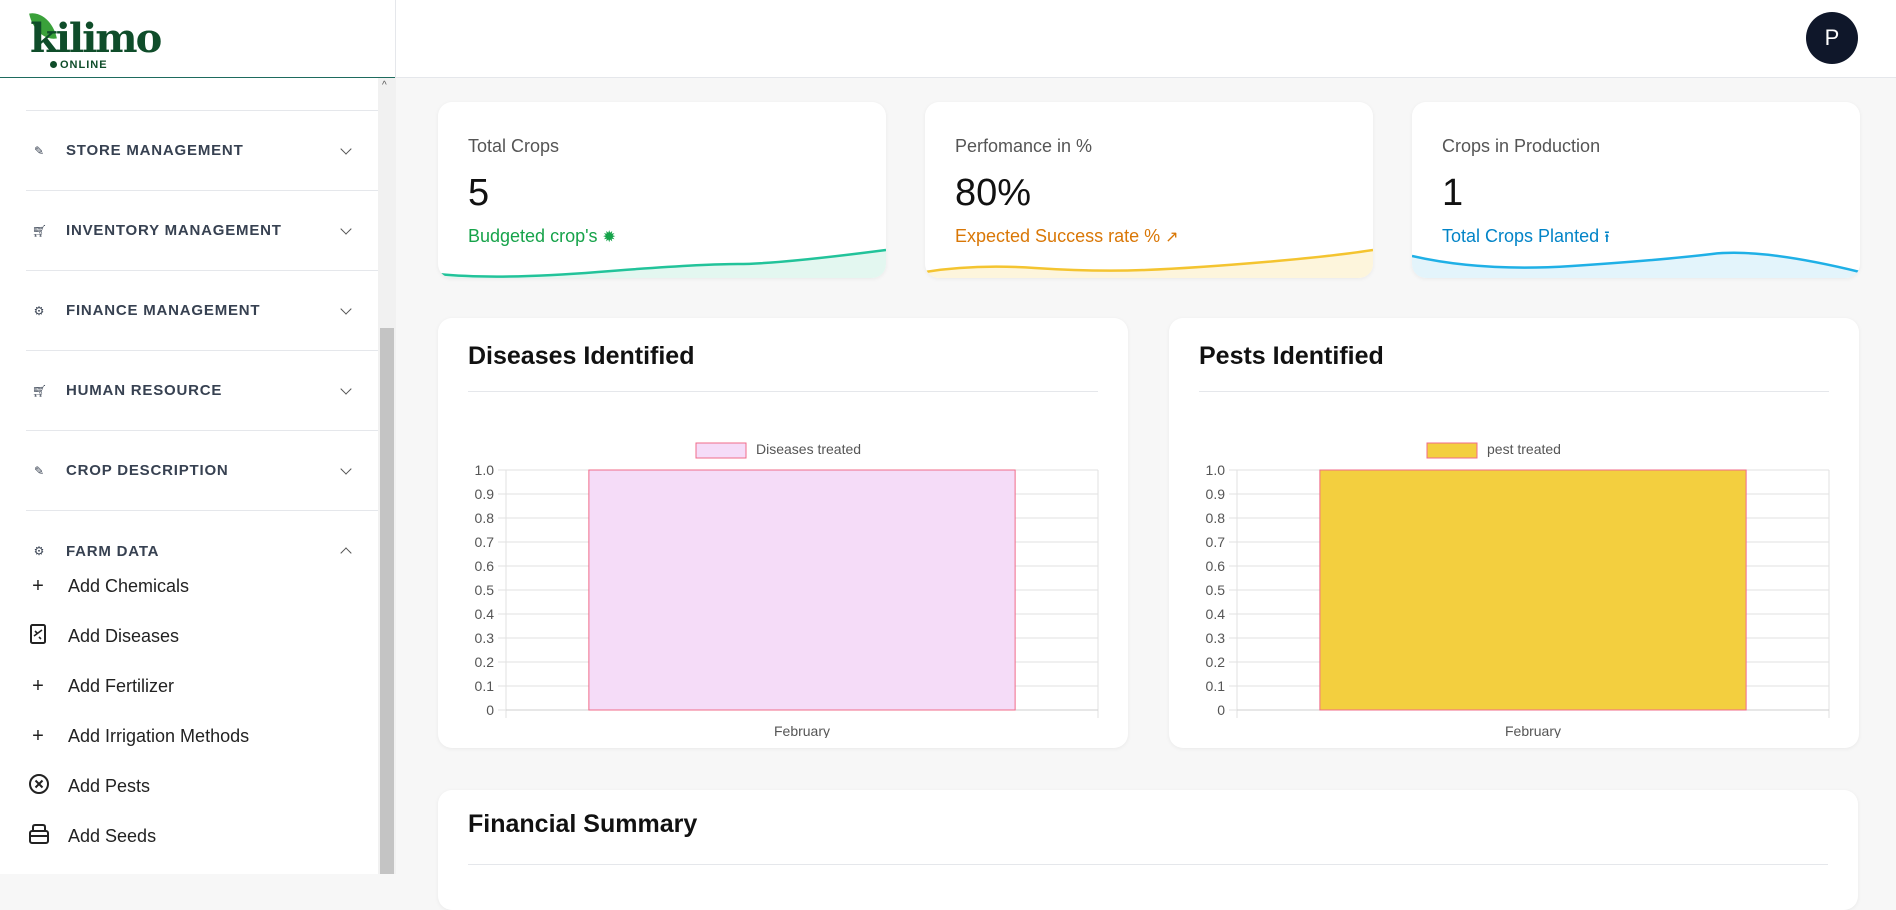 This screenshot has width=1896, height=910. What do you see at coordinates (1148, 864) in the screenshot?
I see `financial-summary-divider` at bounding box center [1148, 864].